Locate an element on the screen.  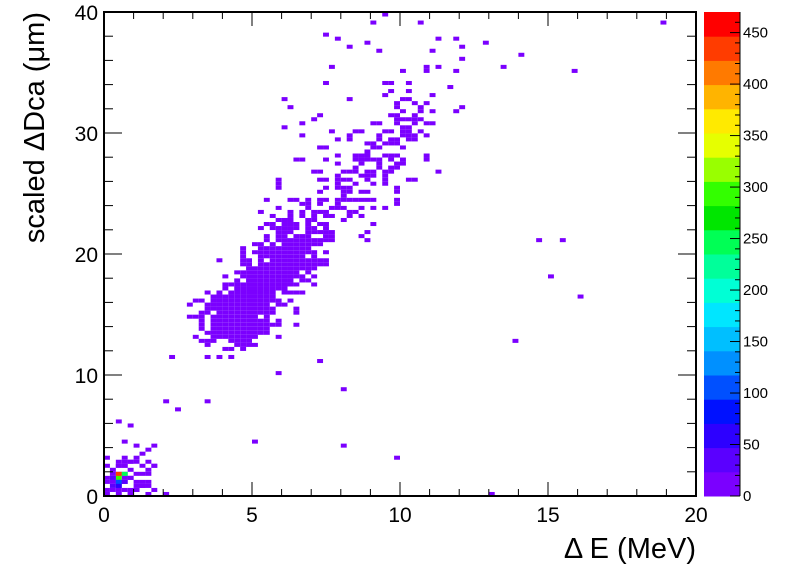
colorbar-tick-label: 100 is located at coordinates (755, 393).